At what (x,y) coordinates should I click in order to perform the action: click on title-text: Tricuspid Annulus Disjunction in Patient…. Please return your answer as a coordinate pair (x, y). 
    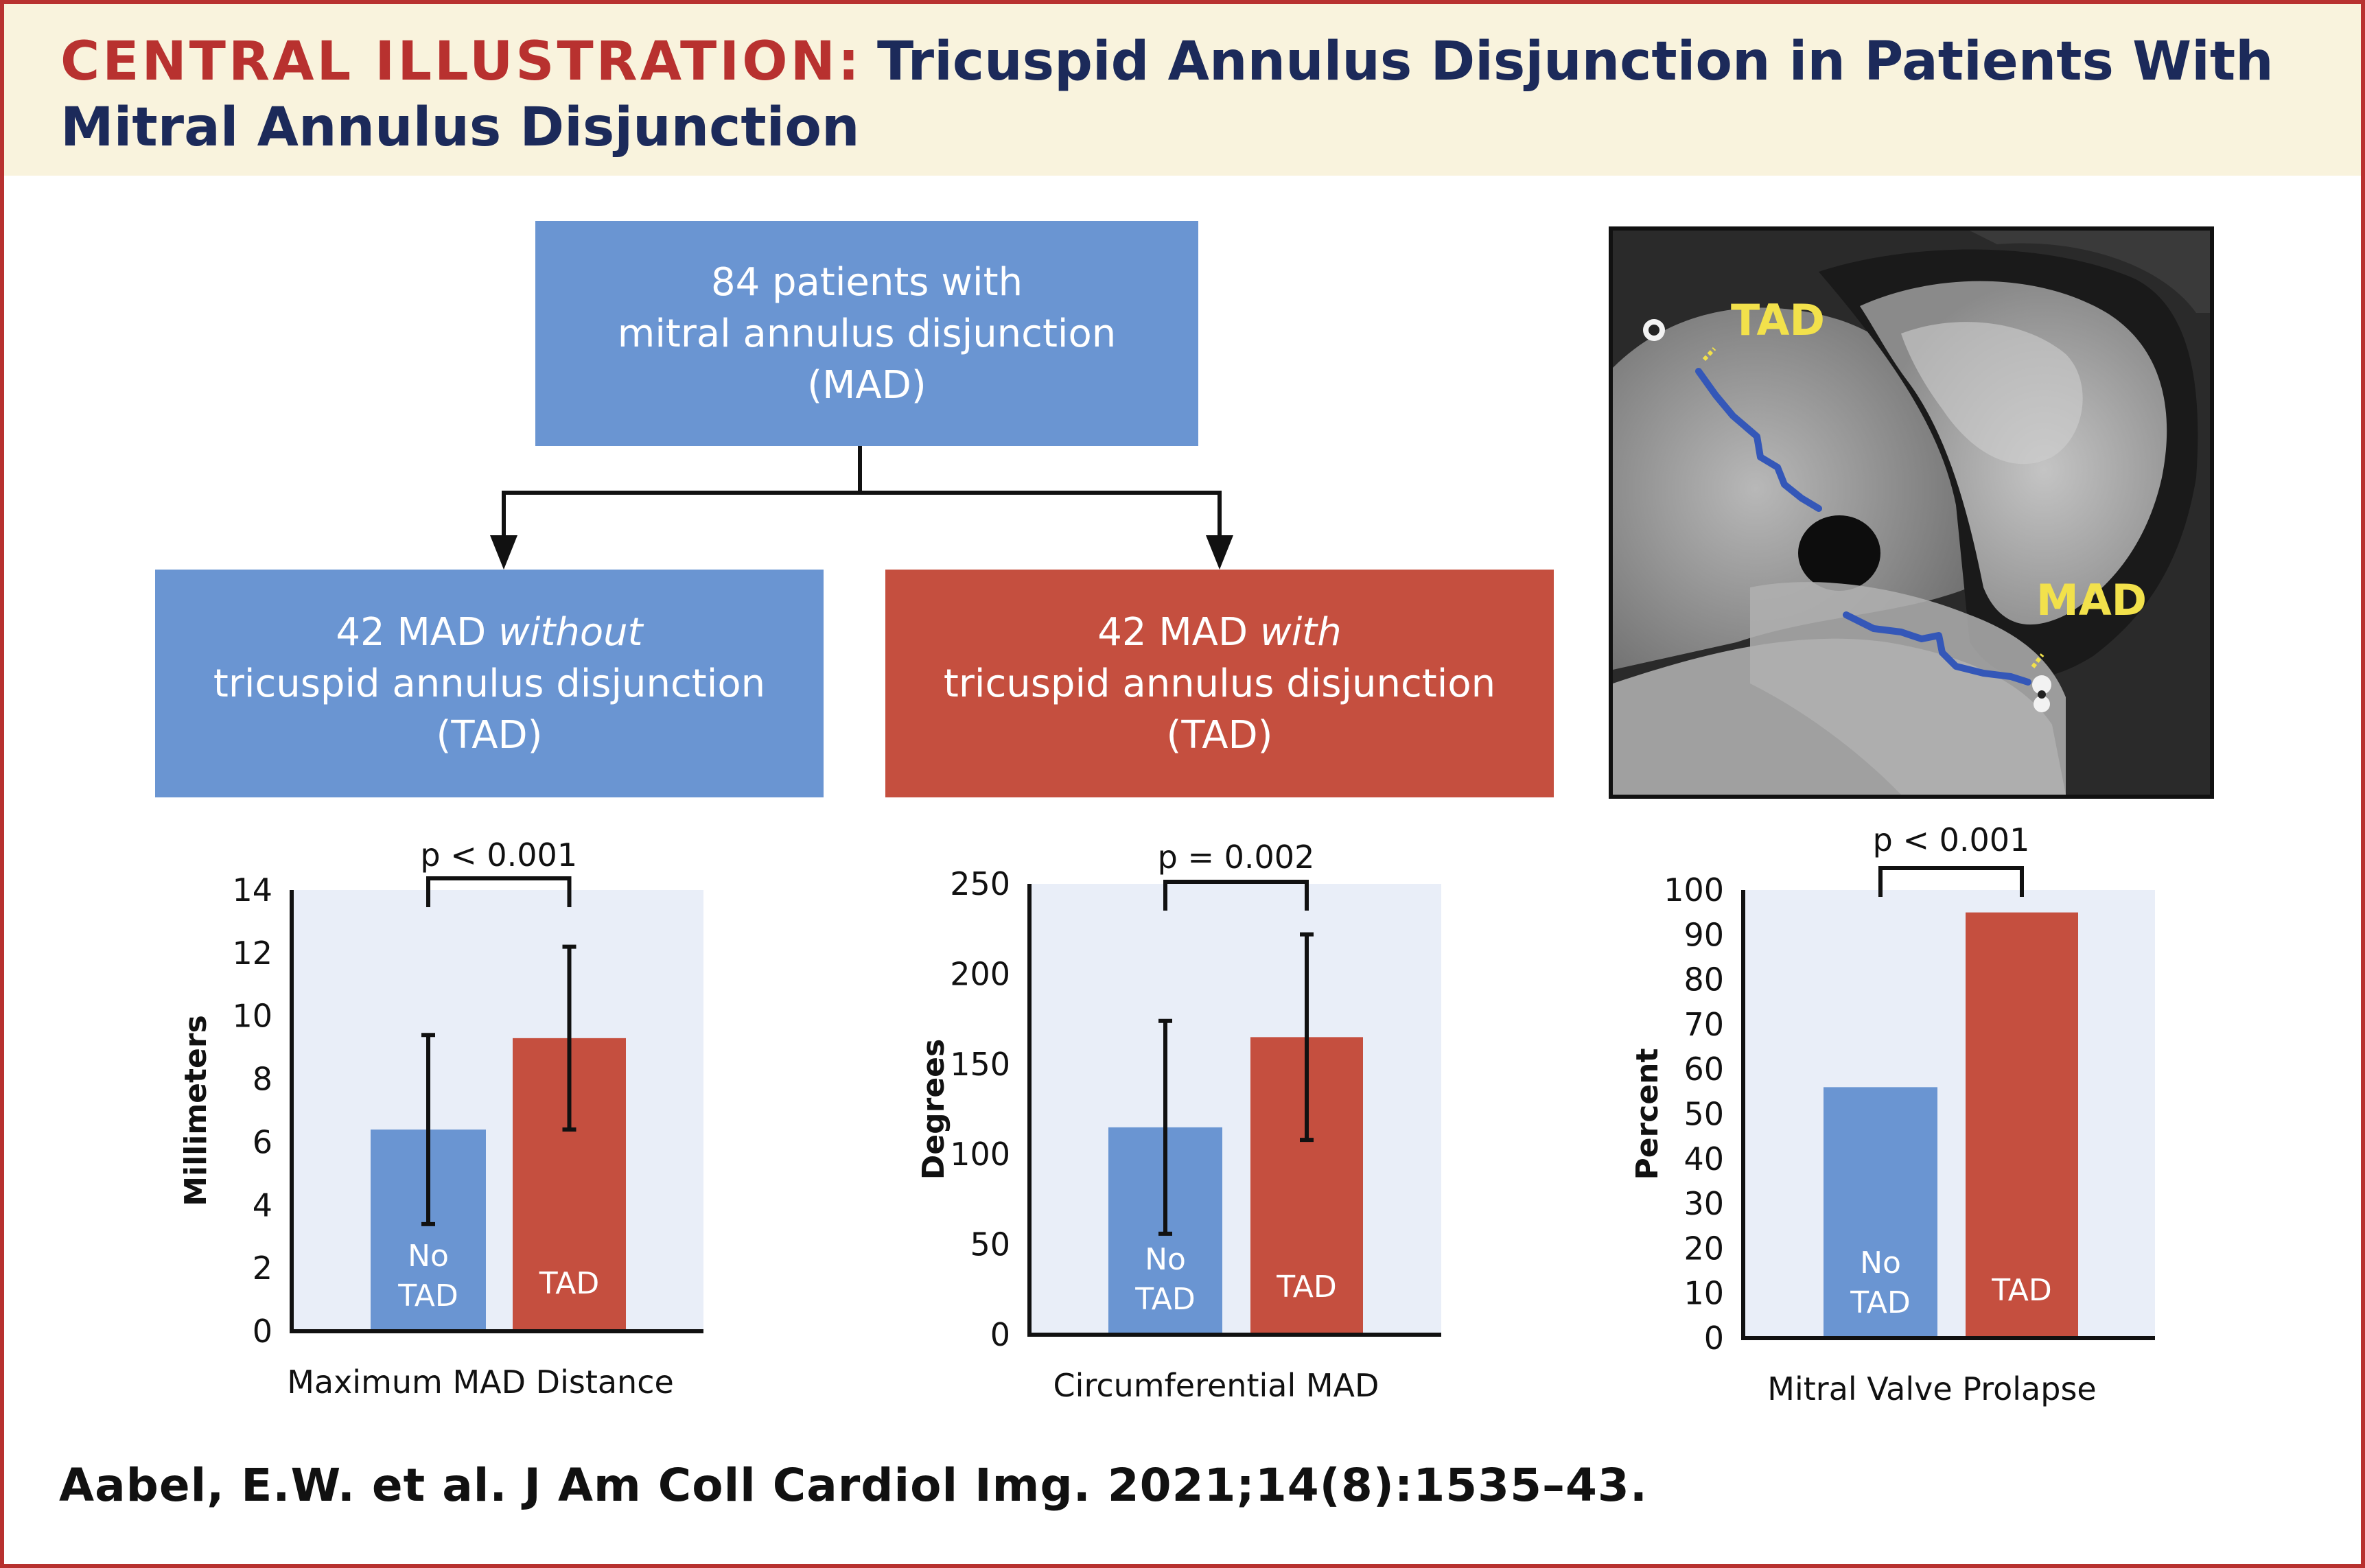
    Looking at the image, I should click on (1167, 95).